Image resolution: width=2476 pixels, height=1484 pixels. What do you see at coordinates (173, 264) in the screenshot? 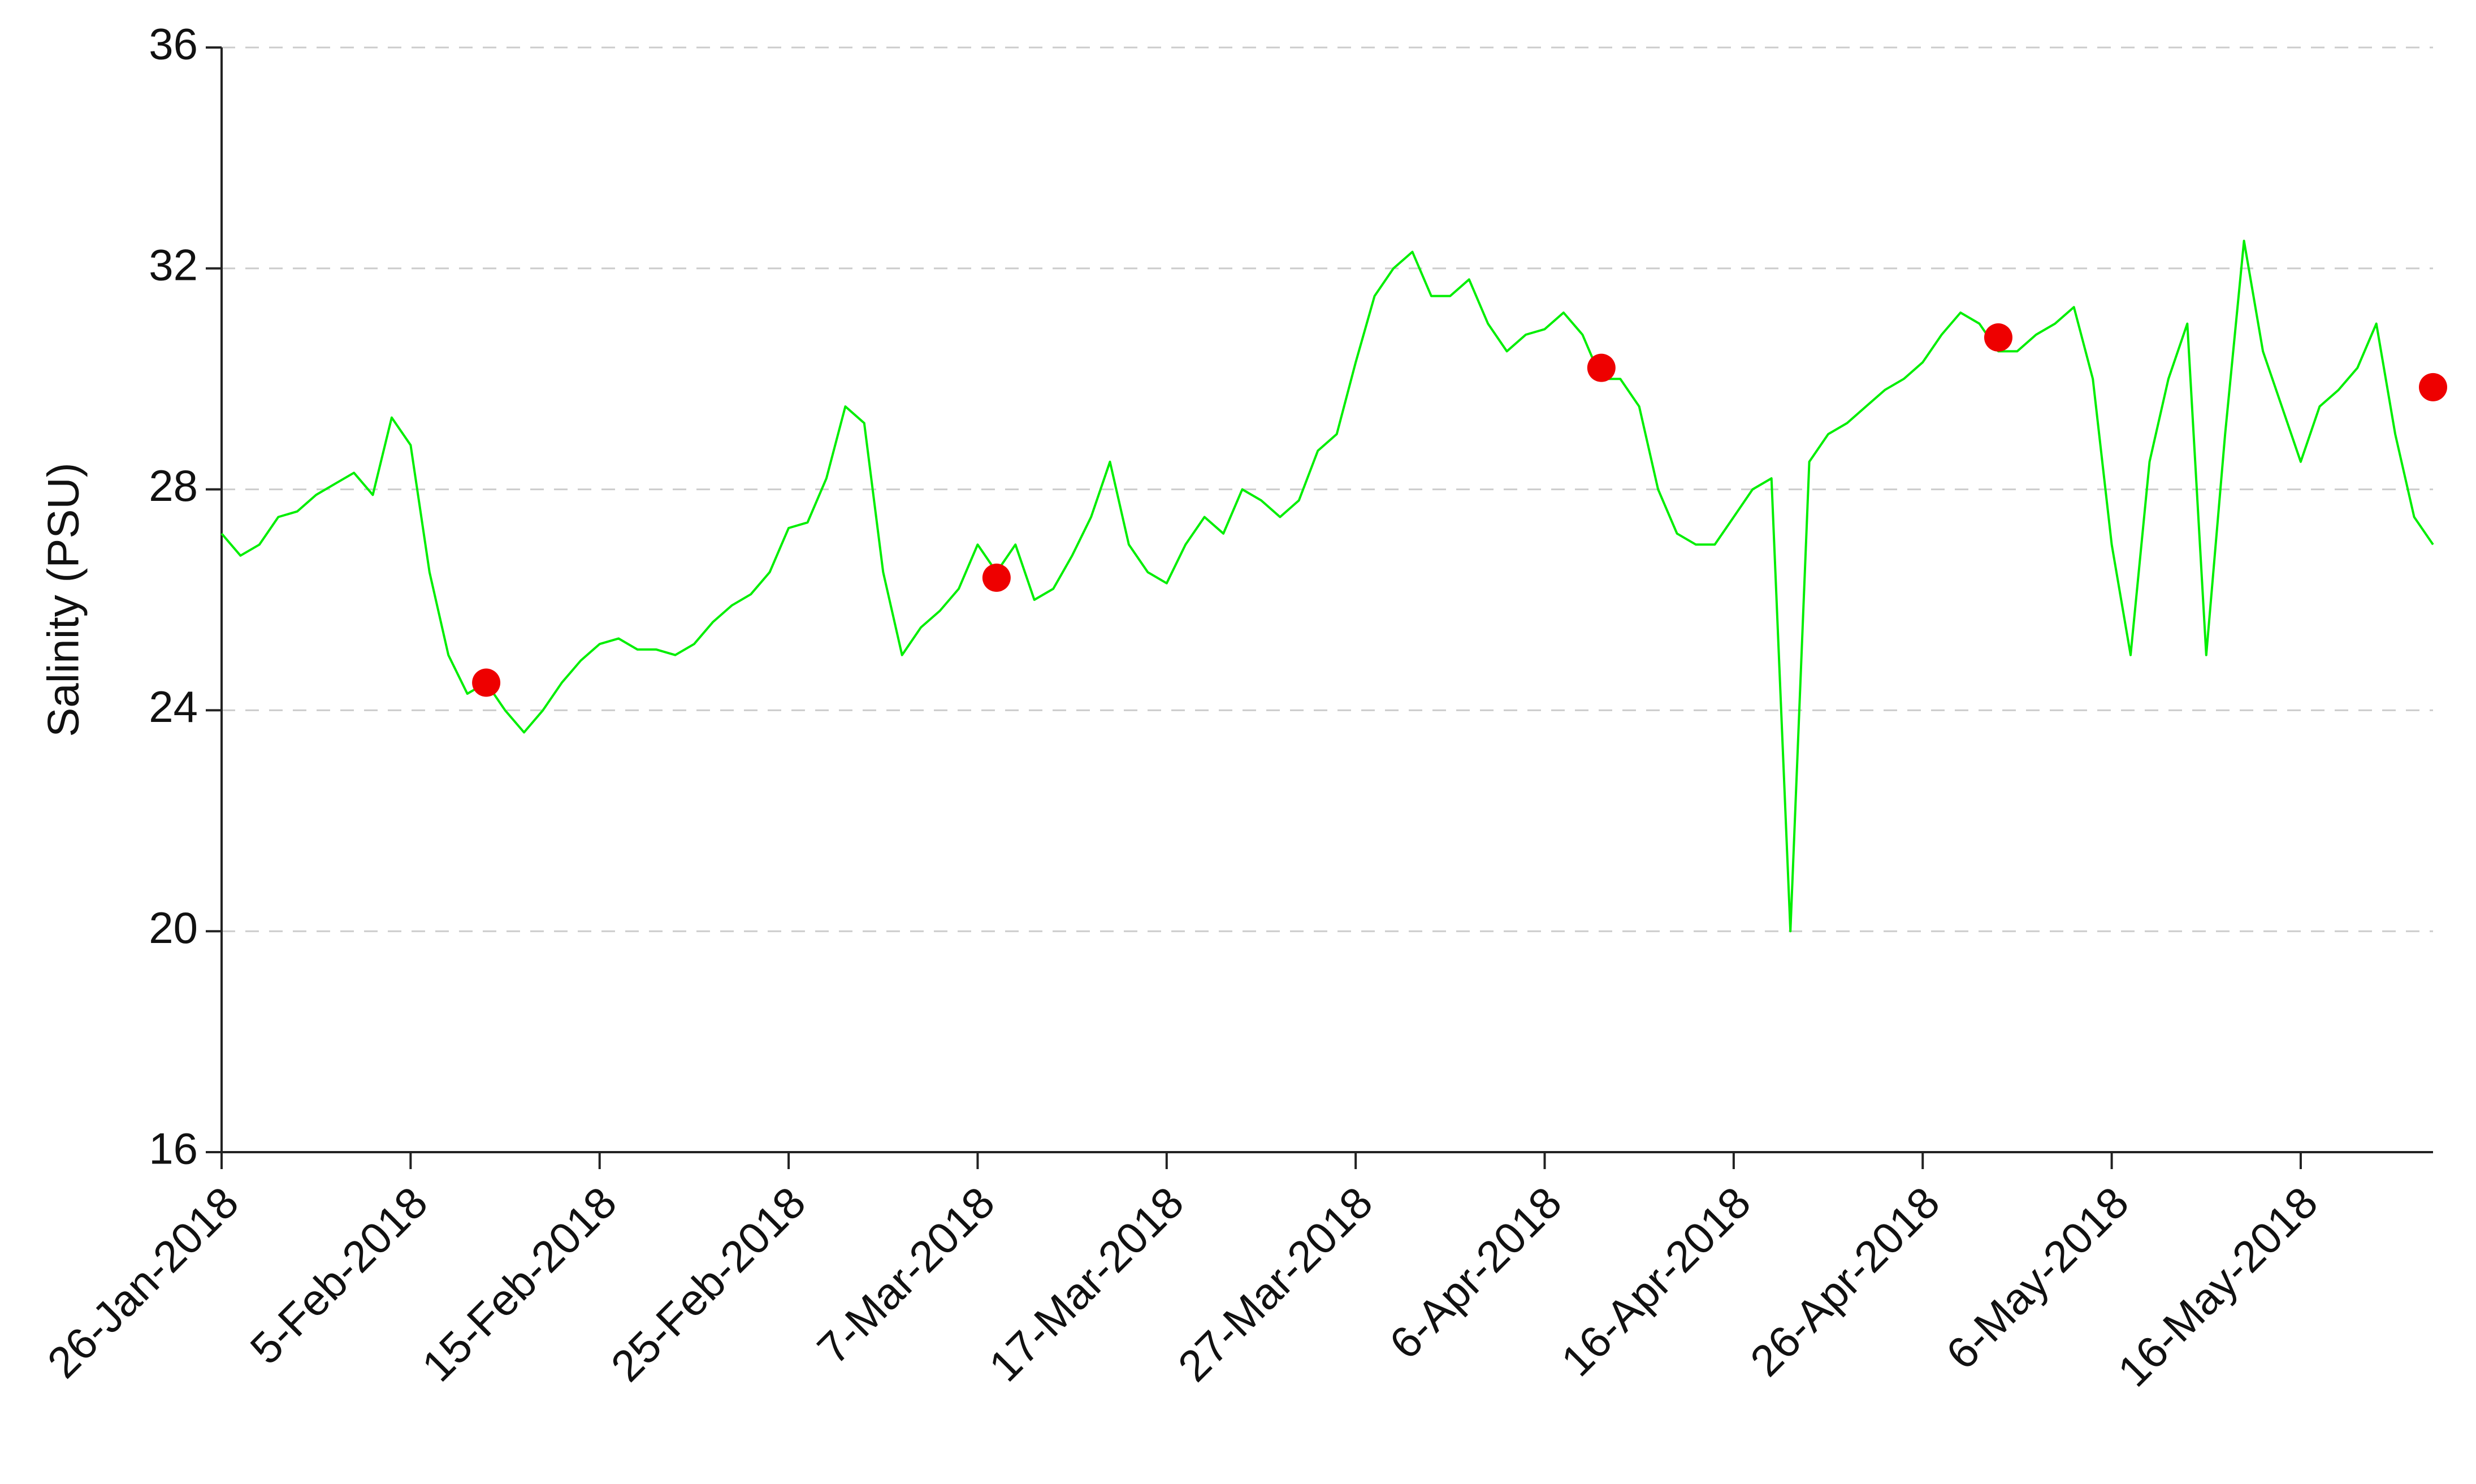
I see `y-tick-label: 32` at bounding box center [173, 264].